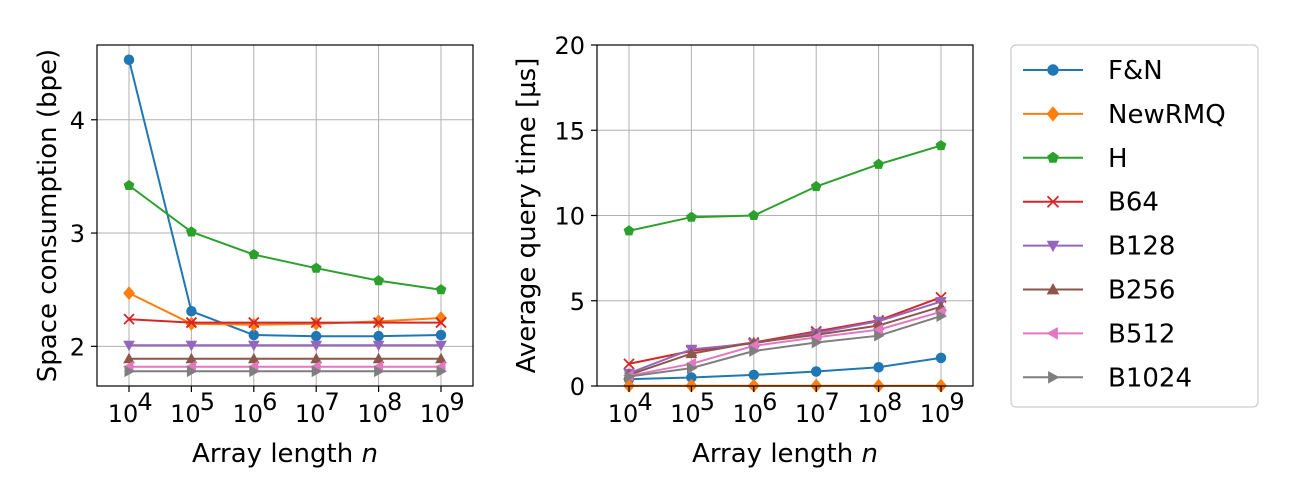 Image resolution: width=1300 pixels, height=500 pixels. I want to click on legend-label: B64, so click(1133, 203).